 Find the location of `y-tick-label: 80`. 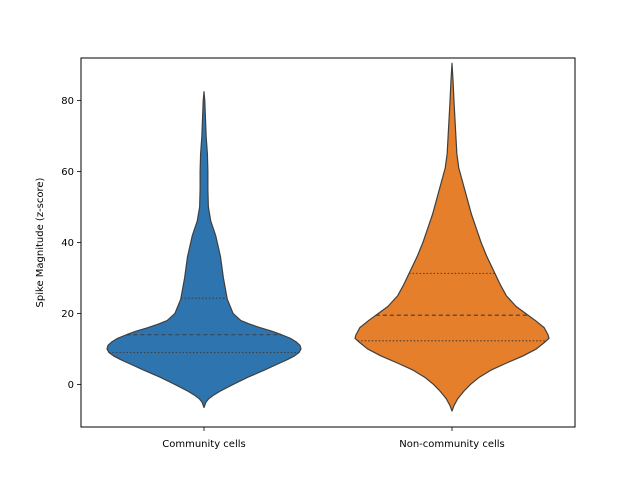

y-tick-label: 80 is located at coordinates (67, 101).